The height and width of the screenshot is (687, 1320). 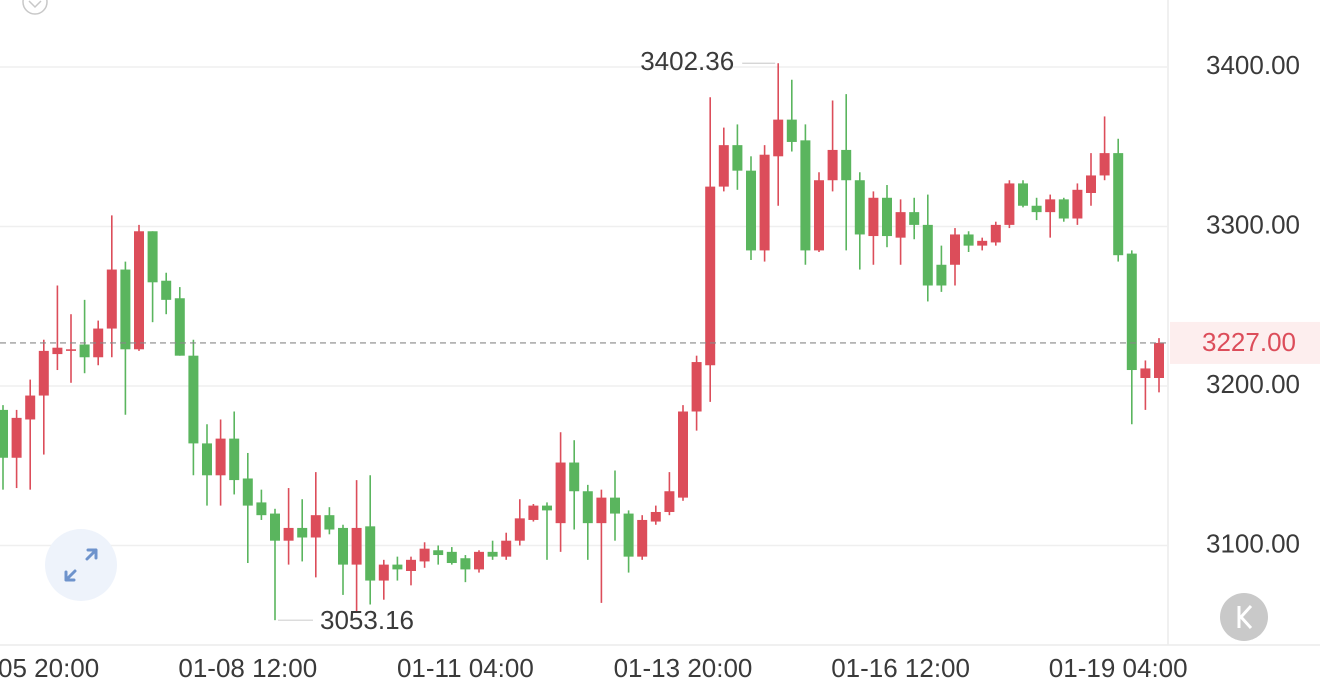 What do you see at coordinates (1249, 342) in the screenshot?
I see `last-price-label: 3227.00` at bounding box center [1249, 342].